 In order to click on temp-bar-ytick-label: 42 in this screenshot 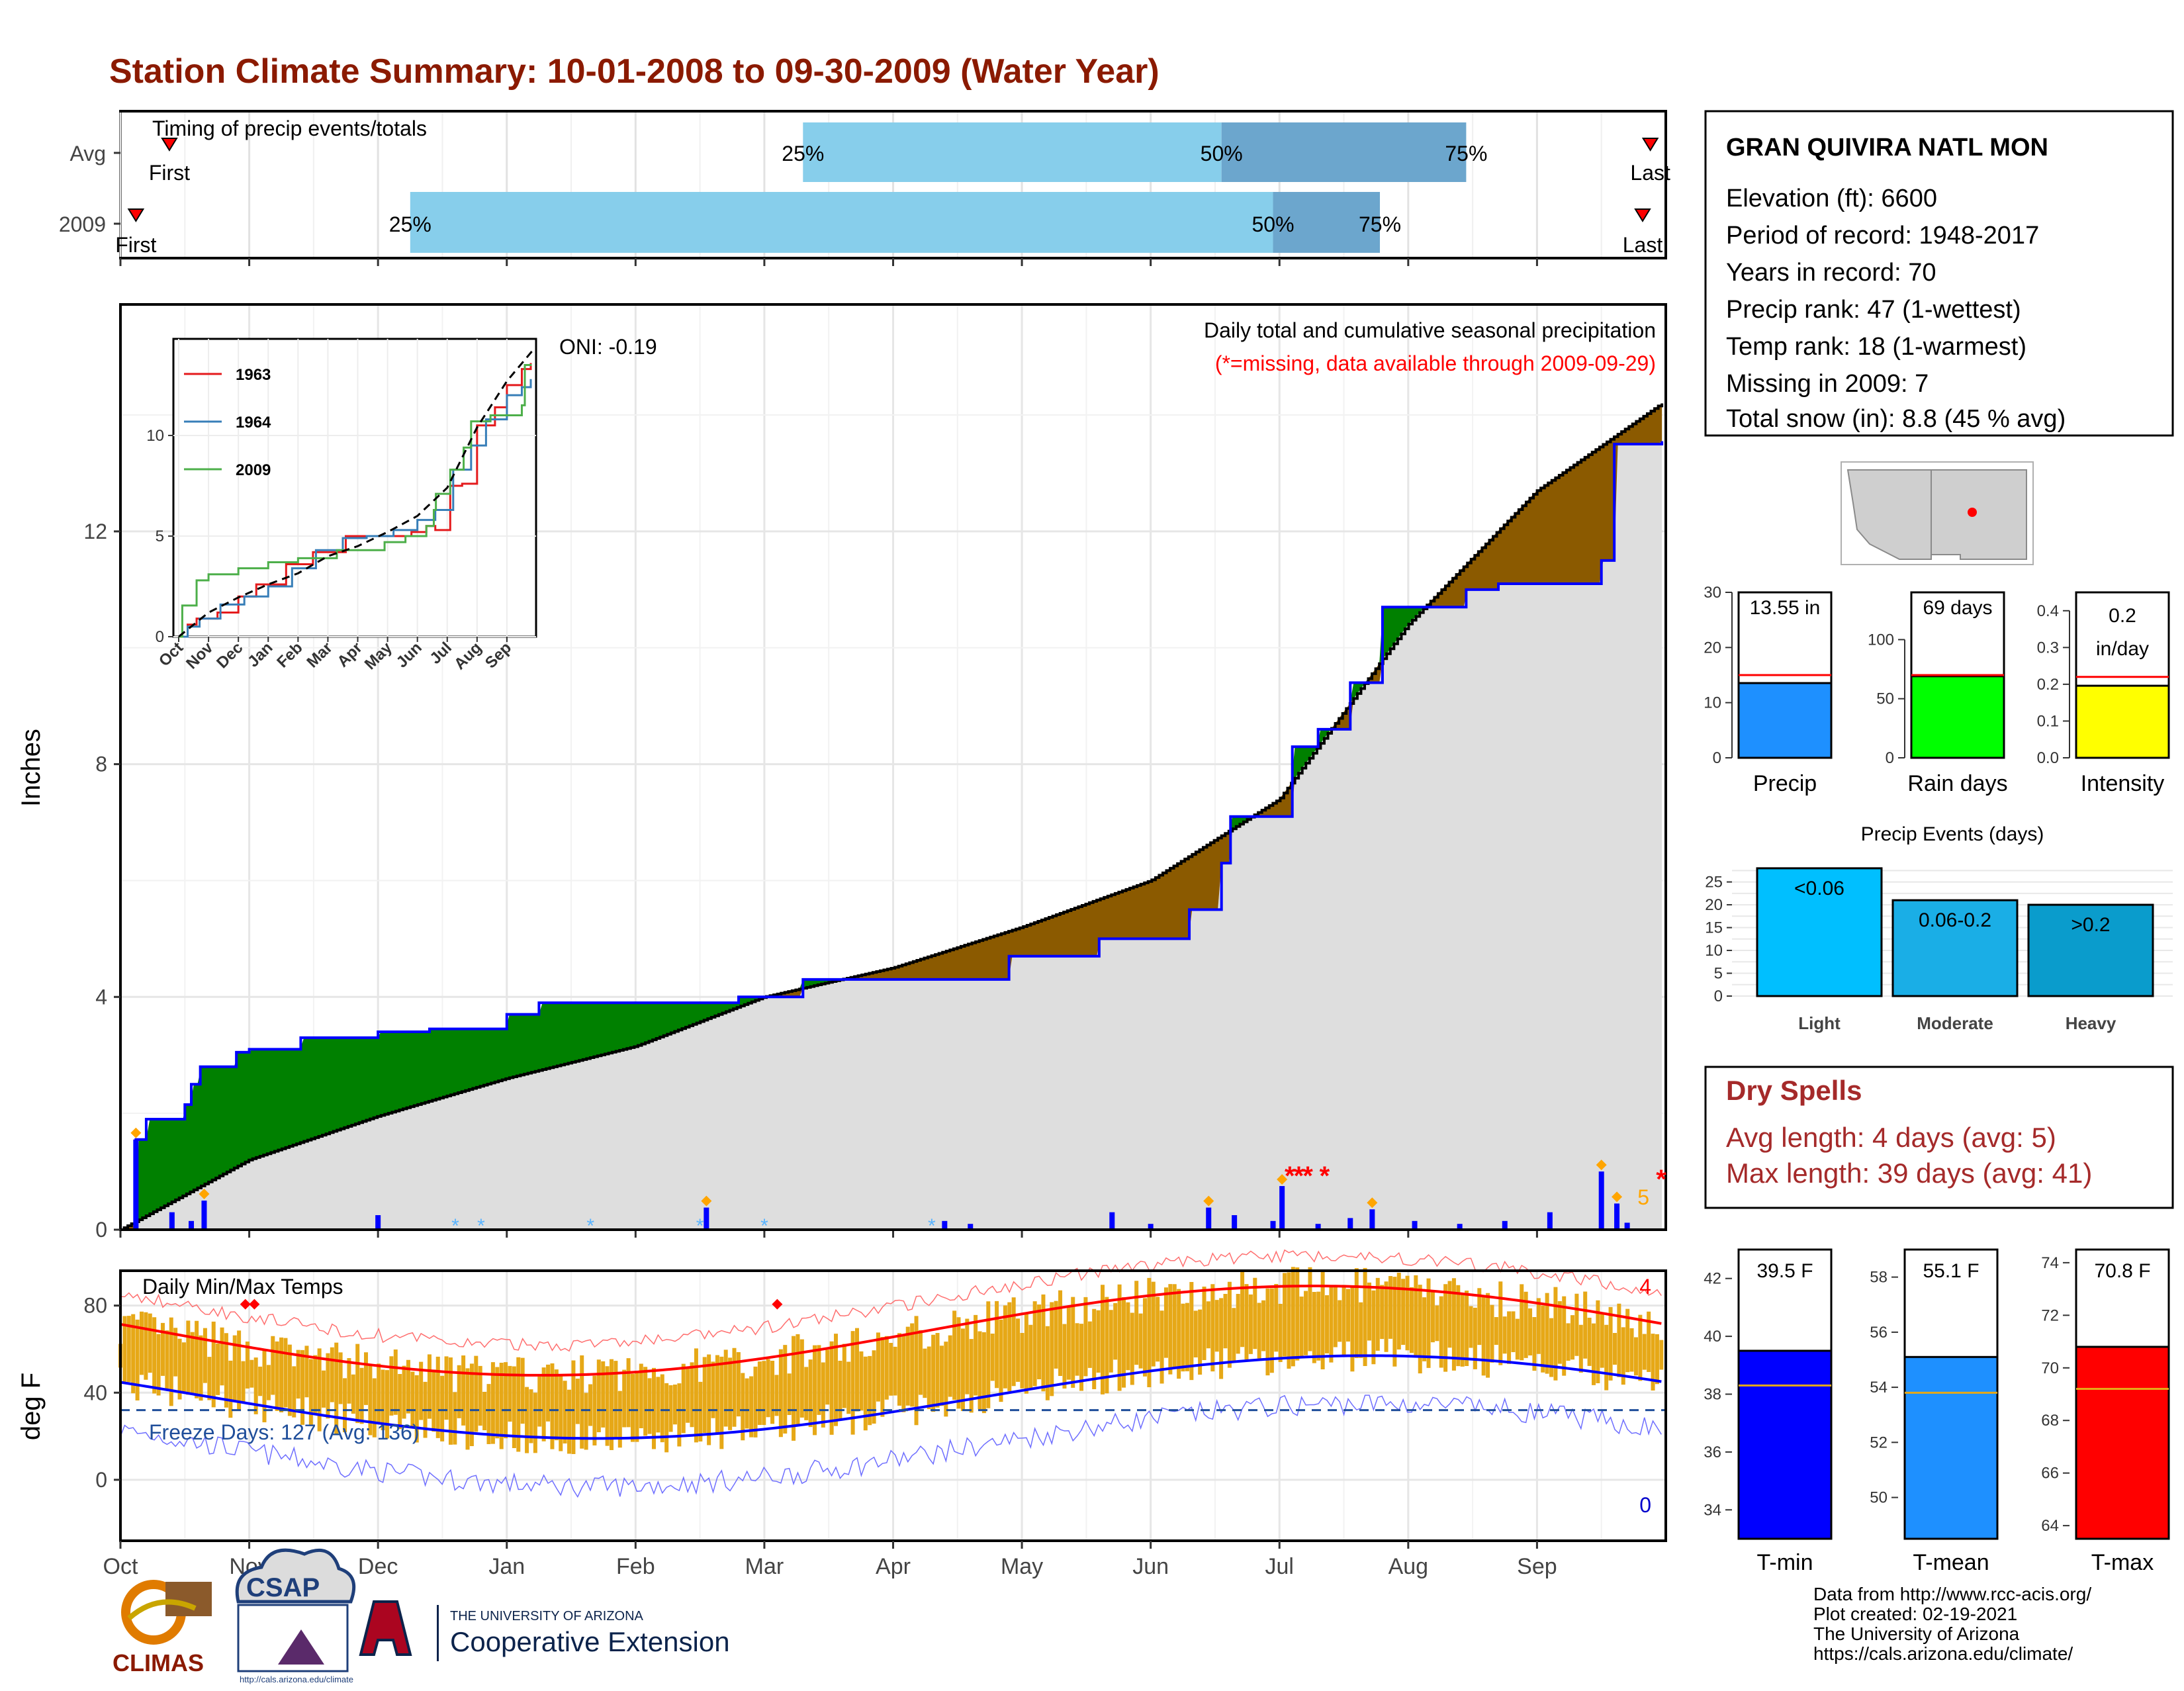, I will do `click(1712, 1279)`.